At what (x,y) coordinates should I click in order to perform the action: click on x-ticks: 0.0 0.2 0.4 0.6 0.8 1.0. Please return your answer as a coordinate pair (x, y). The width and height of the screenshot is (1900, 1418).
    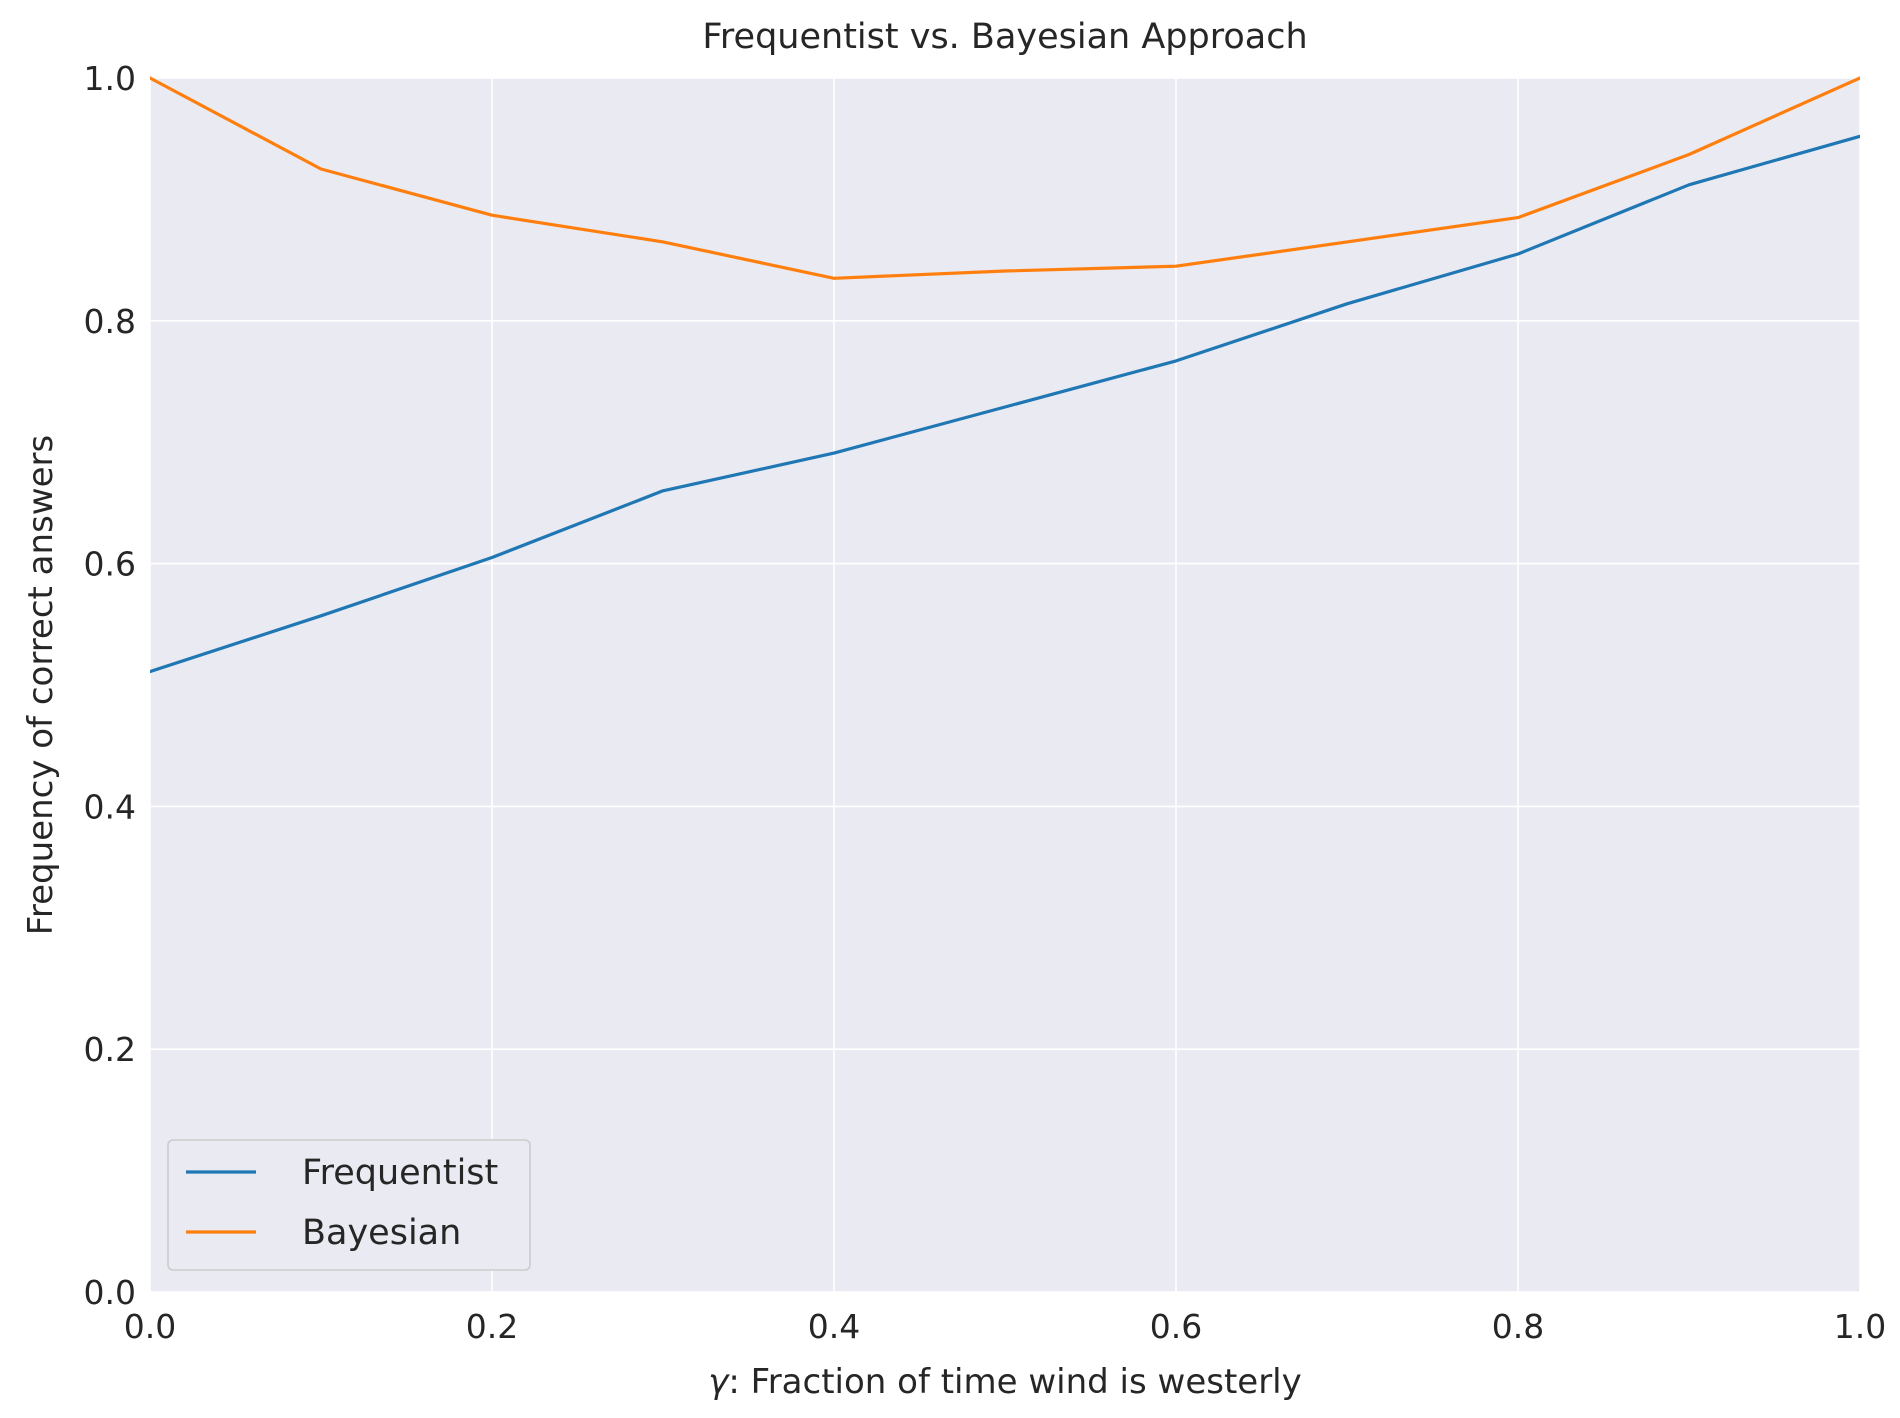
    Looking at the image, I should click on (1005, 1326).